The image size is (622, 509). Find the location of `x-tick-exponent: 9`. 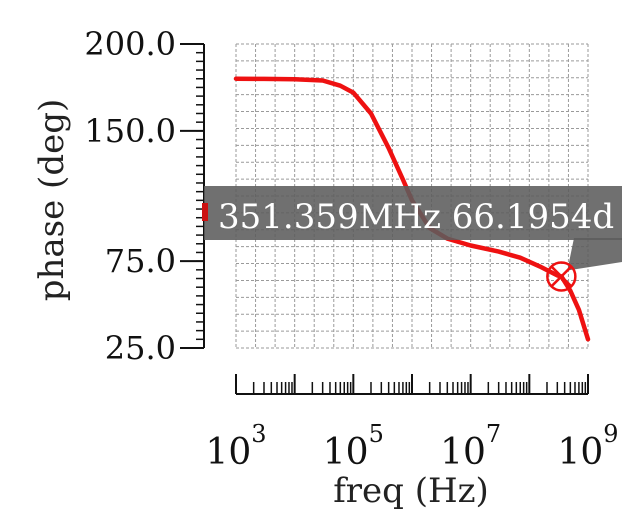

x-tick-exponent: 9 is located at coordinates (610, 434).